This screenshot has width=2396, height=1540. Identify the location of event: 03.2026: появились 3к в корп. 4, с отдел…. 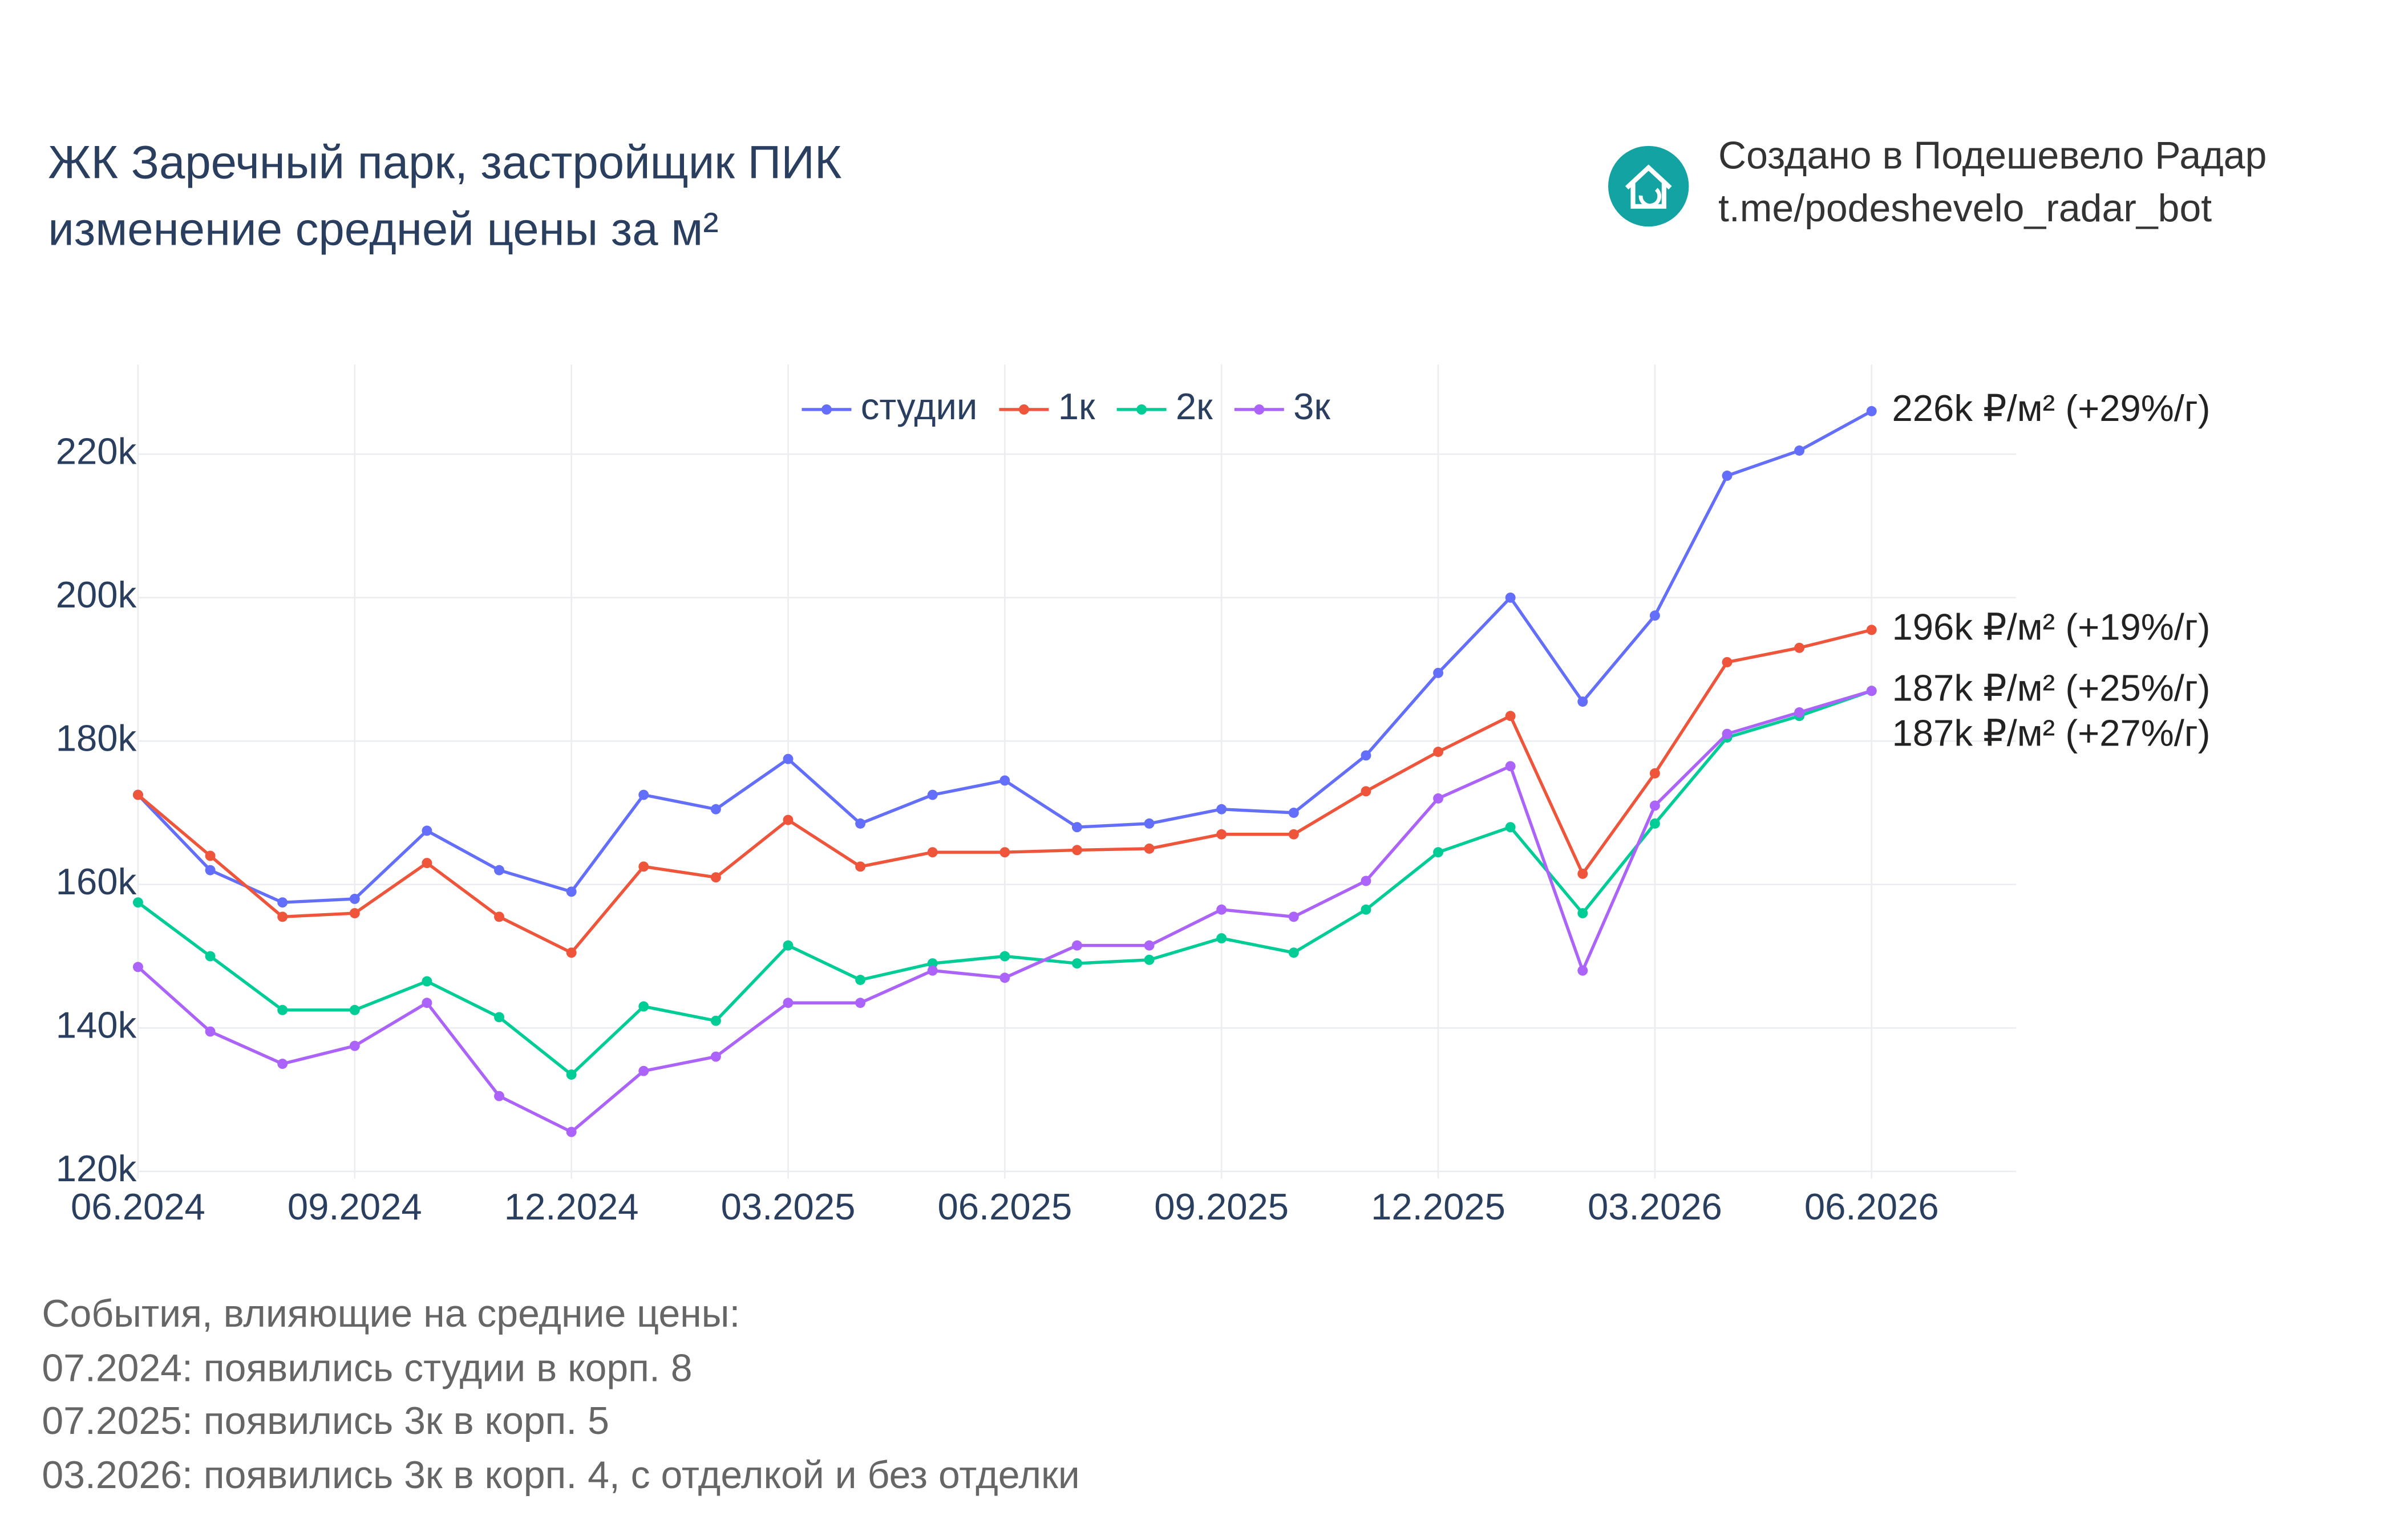
(560, 1475).